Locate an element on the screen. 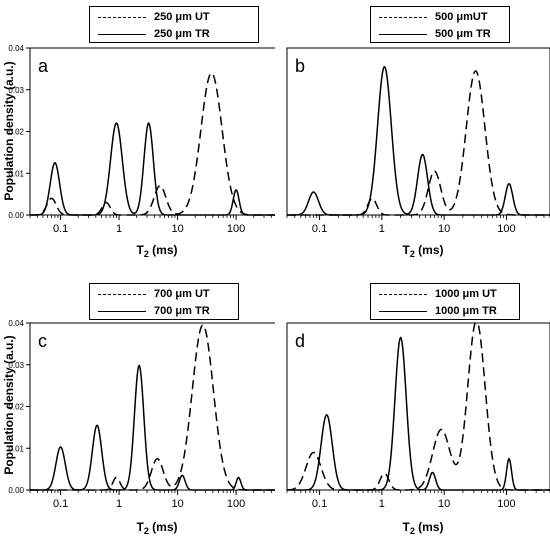 The height and width of the screenshot is (547, 550). legend-row-tr: 1000 μm TR is located at coordinates (445, 311).